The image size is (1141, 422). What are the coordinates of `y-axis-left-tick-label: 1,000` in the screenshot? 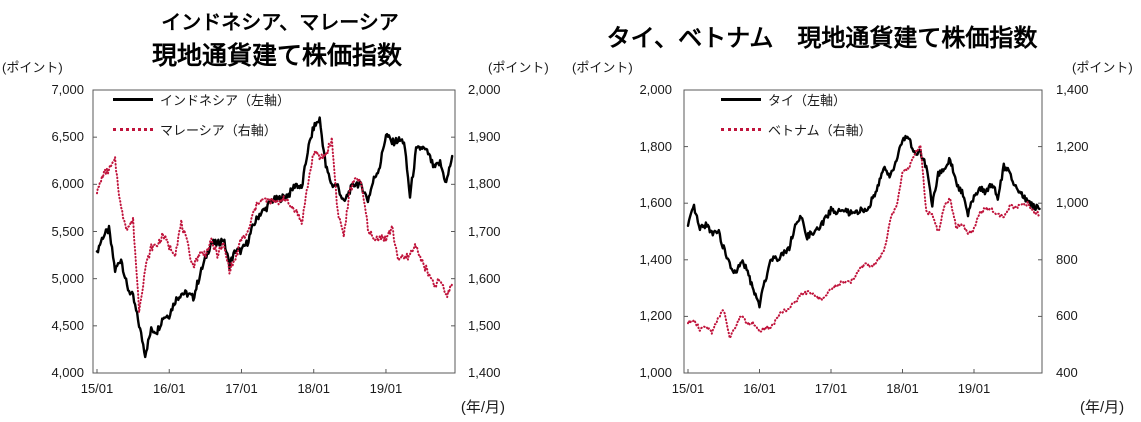 It's located at (655, 372).